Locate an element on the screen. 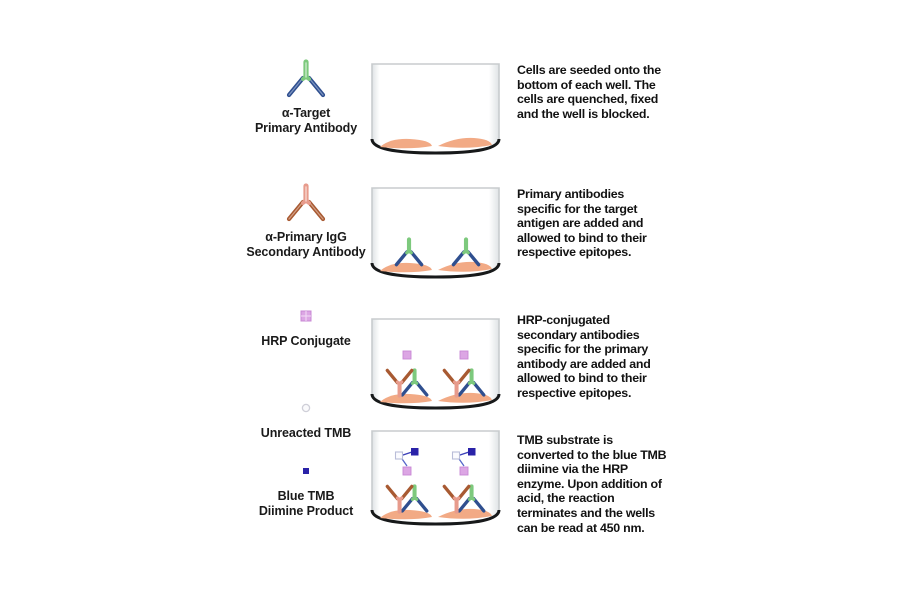 The image size is (900, 594). primary-antibody-bound is located at coordinates (437, 252).